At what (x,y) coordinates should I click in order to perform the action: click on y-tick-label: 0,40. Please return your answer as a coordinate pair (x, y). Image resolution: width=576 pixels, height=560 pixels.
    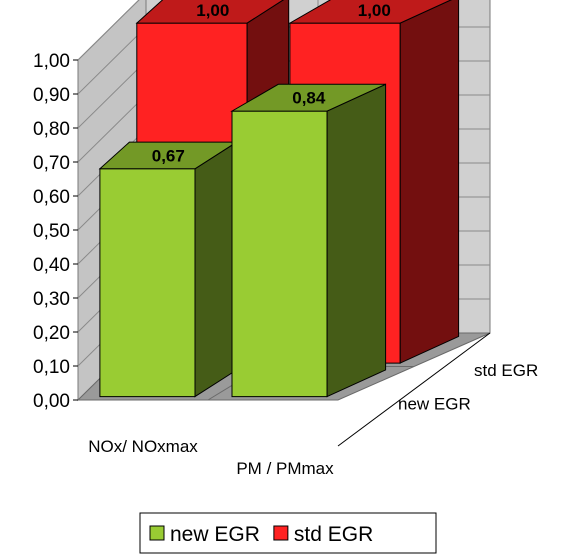
    Looking at the image, I should click on (51, 265).